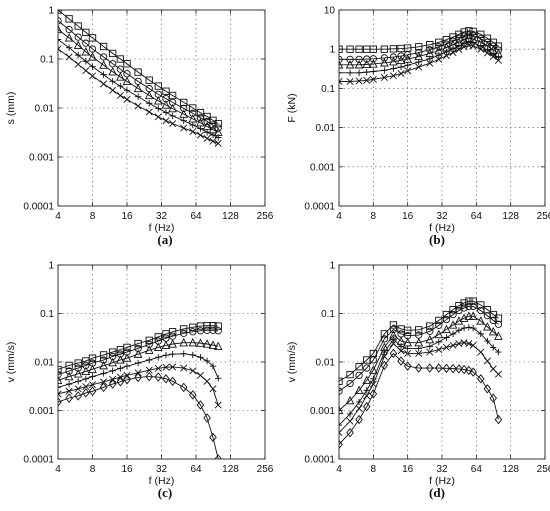  What do you see at coordinates (292, 107) in the screenshot?
I see `y-axis-label: F (kN)` at bounding box center [292, 107].